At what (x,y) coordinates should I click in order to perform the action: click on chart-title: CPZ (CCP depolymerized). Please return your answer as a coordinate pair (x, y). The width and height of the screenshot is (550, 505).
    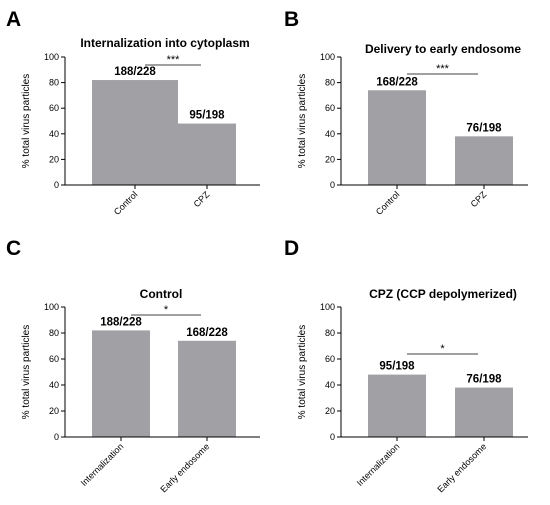
    Looking at the image, I should click on (443, 294).